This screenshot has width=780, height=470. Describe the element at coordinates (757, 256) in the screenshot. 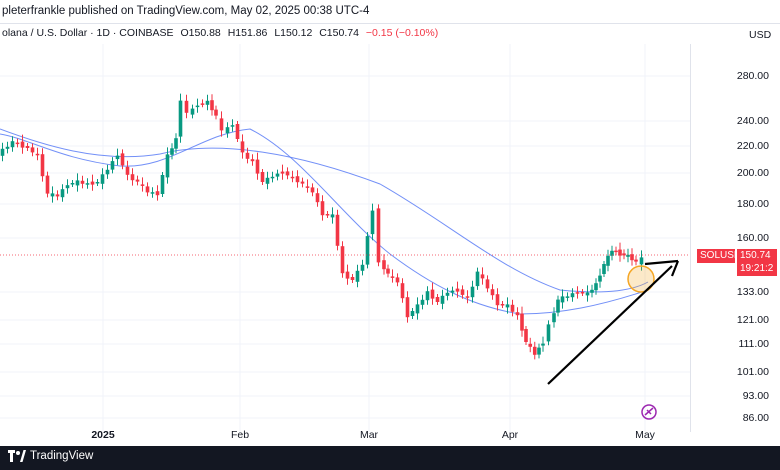

I see `last-price-tag: 150.74` at that location.